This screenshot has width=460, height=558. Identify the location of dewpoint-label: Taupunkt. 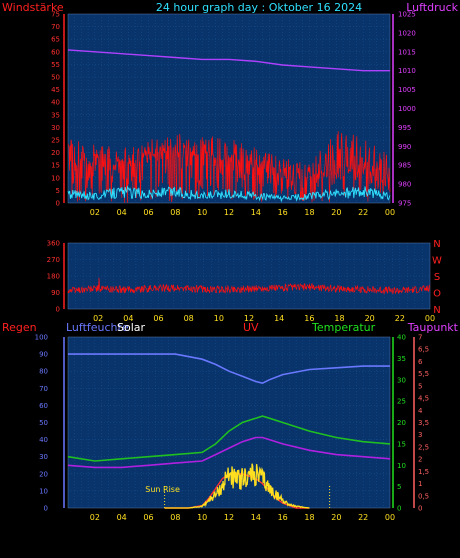
(433, 327).